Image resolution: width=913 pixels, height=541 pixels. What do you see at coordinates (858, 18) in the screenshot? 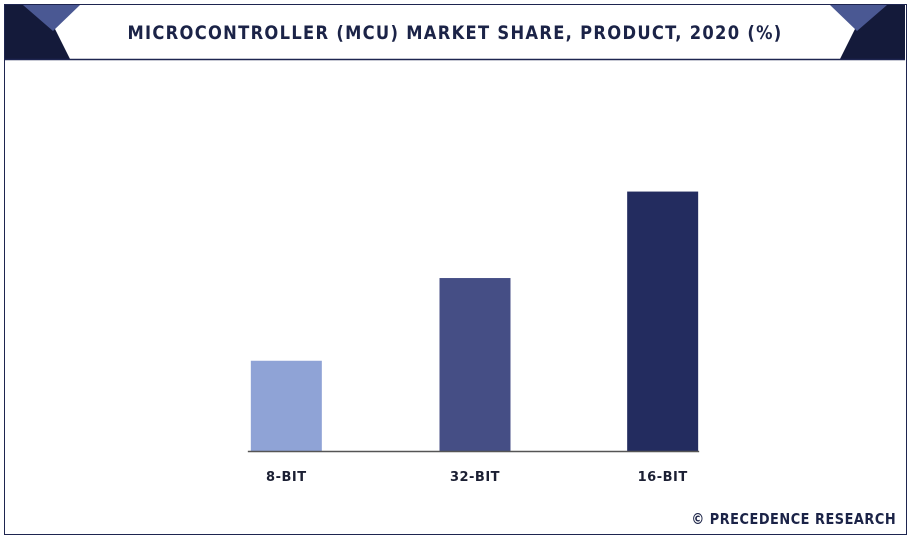
I see `header-corner-right-light` at bounding box center [858, 18].